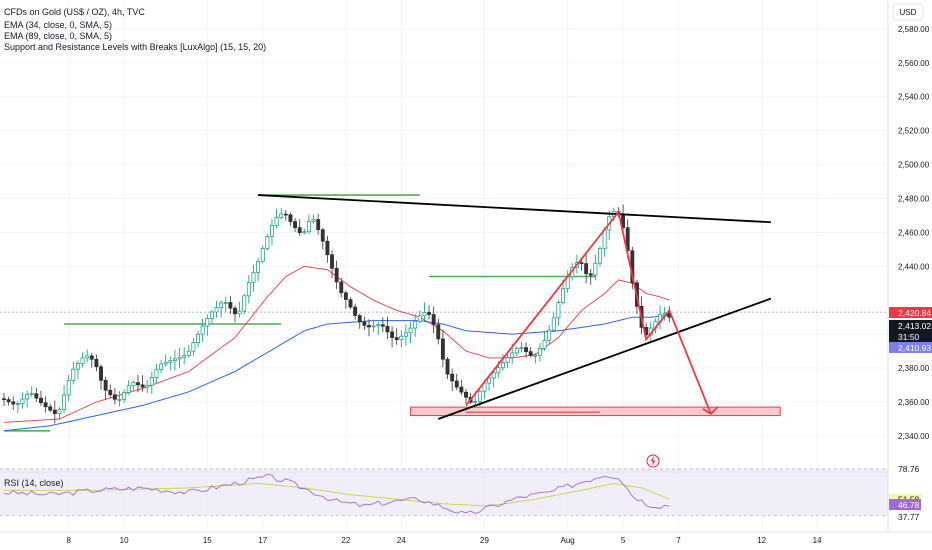 The height and width of the screenshot is (550, 932). I want to click on price-tick-label: 2,560.00, so click(914, 63).